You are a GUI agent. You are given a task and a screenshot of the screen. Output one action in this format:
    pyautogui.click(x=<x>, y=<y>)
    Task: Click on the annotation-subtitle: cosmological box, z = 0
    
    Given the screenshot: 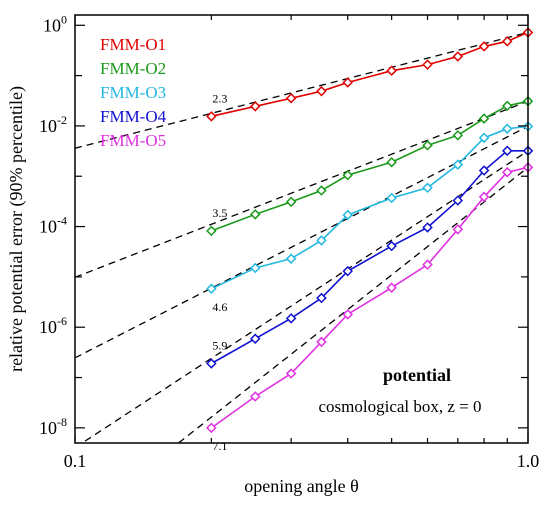 What is the action you would take?
    pyautogui.click(x=399, y=406)
    